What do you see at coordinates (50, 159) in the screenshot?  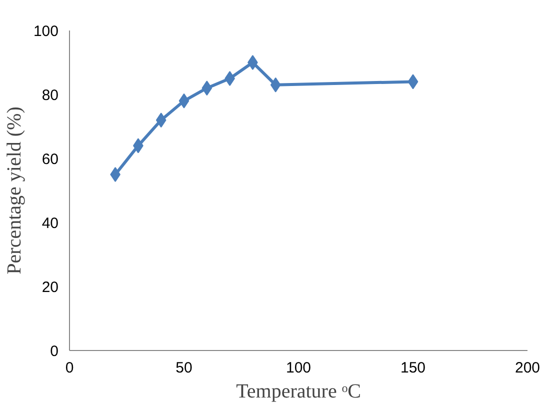 I see `y-tick-label: 60` at bounding box center [50, 159].